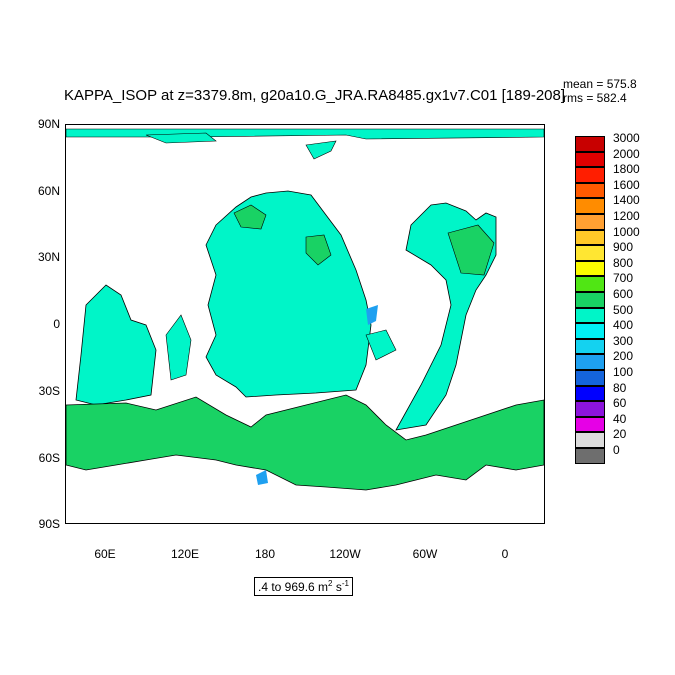  I want to click on colorbar-label: 100, so click(623, 372).